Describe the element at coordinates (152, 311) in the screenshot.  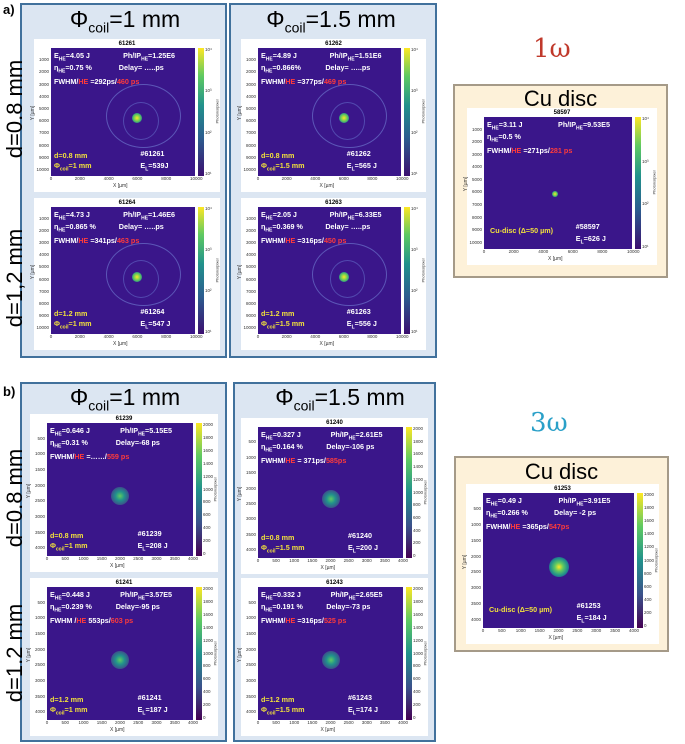
I see `a-61264-shot-no: #61264` at that location.